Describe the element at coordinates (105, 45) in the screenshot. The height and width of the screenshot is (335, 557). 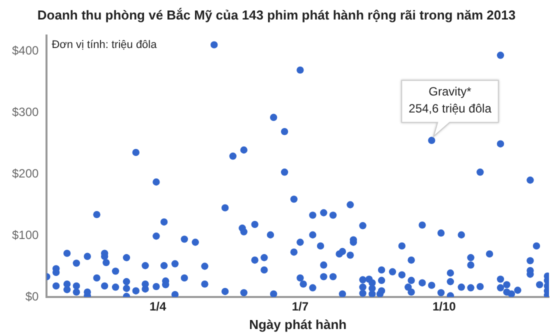
I see `annotation: Đơn vị tính: triệu đôla` at that location.